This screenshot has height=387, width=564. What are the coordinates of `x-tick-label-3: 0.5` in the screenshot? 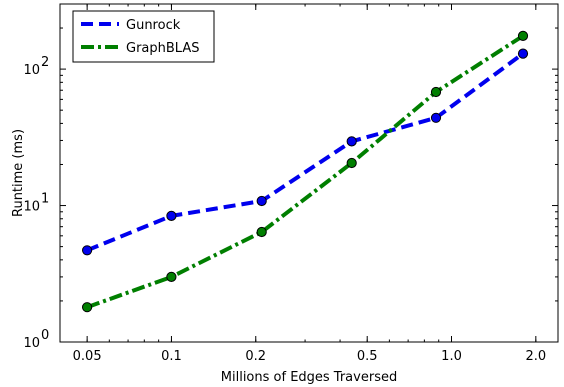 It's located at (367, 356).